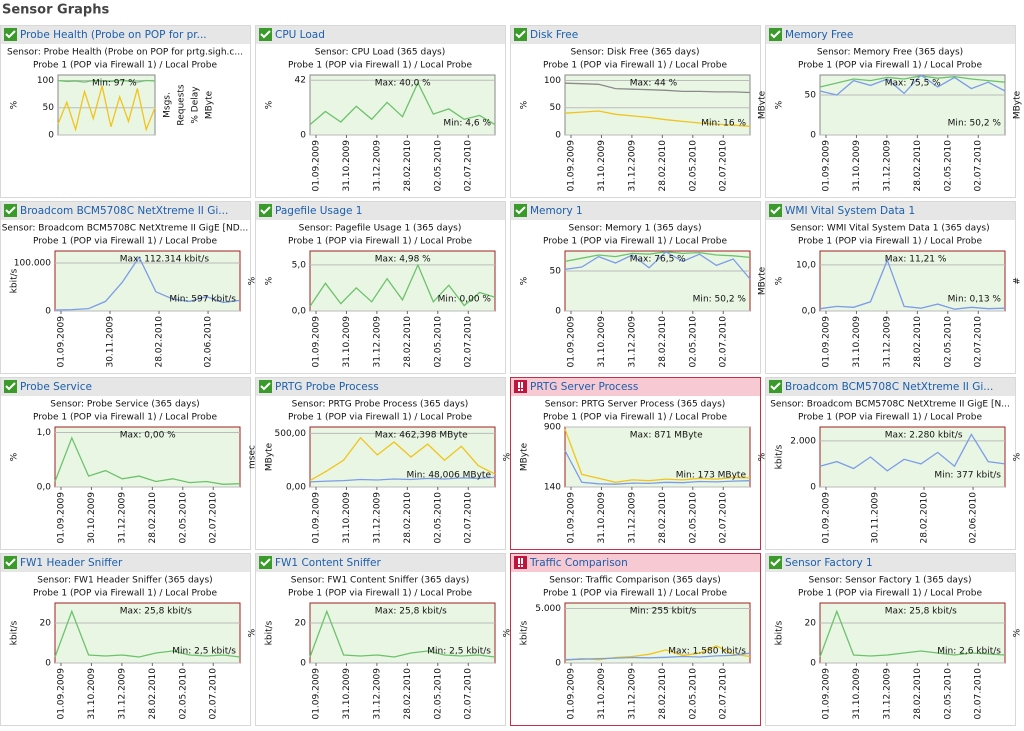 The width and height of the screenshot is (1024, 731). I want to click on annotation: Min: 2,6 kbit/s, so click(969, 652).